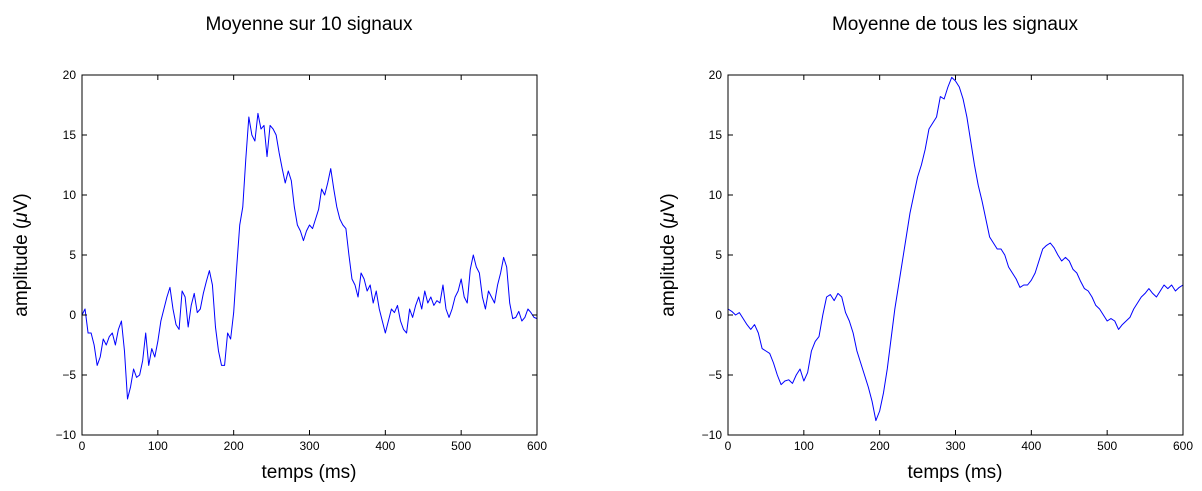 Image resolution: width=1202 pixels, height=491 pixels. Describe the element at coordinates (309, 24) in the screenshot. I see `chart-title: Moyenne sur 10 signaux` at that location.